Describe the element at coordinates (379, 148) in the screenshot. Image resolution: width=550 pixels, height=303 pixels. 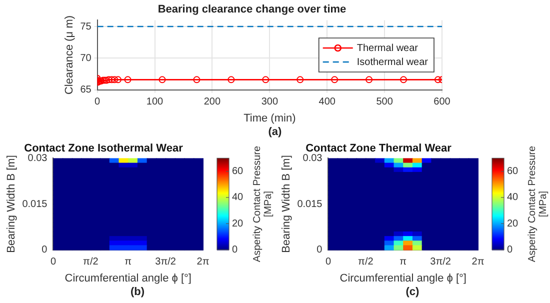
I see `chart-title: Contact Zone Thermal Wear` at that location.